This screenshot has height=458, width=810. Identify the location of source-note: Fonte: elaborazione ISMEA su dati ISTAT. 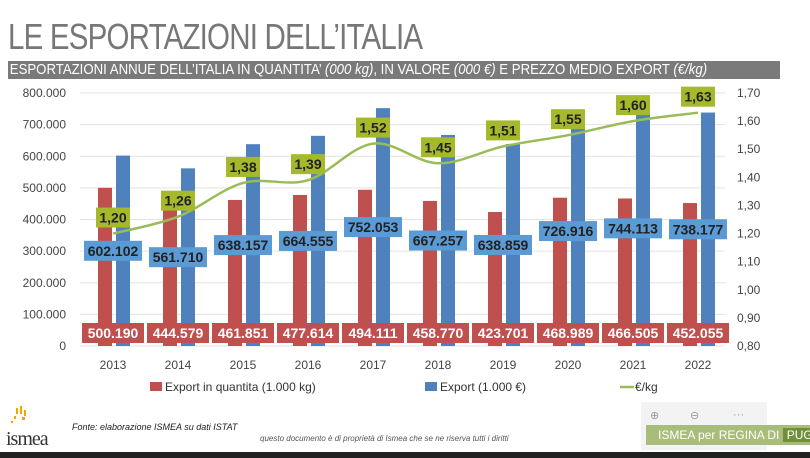
(155, 427).